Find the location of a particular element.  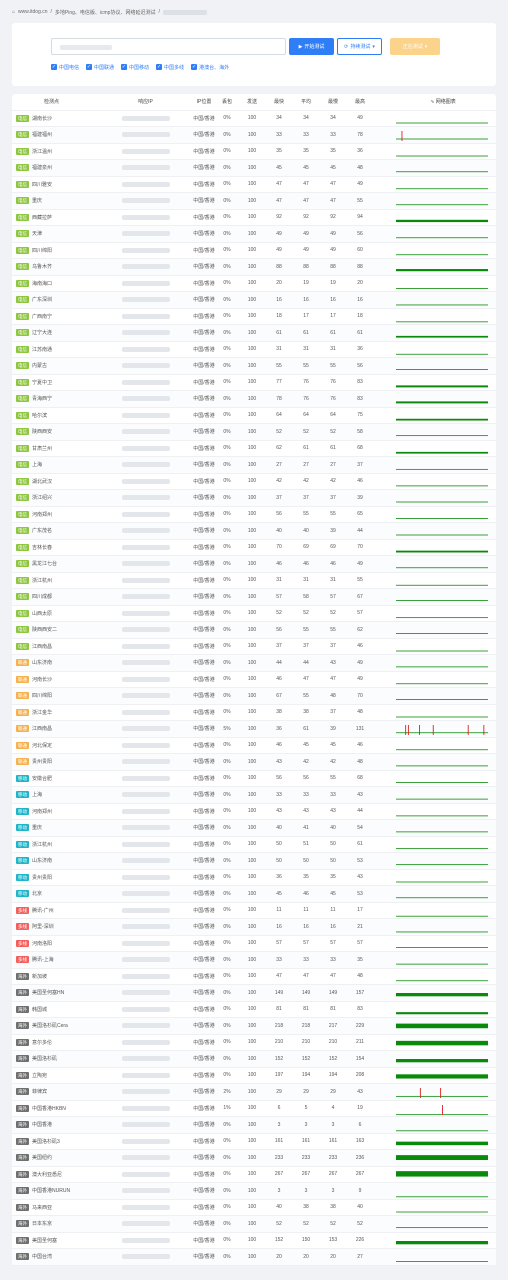

col-fastest: 最快 is located at coordinates (278, 102).